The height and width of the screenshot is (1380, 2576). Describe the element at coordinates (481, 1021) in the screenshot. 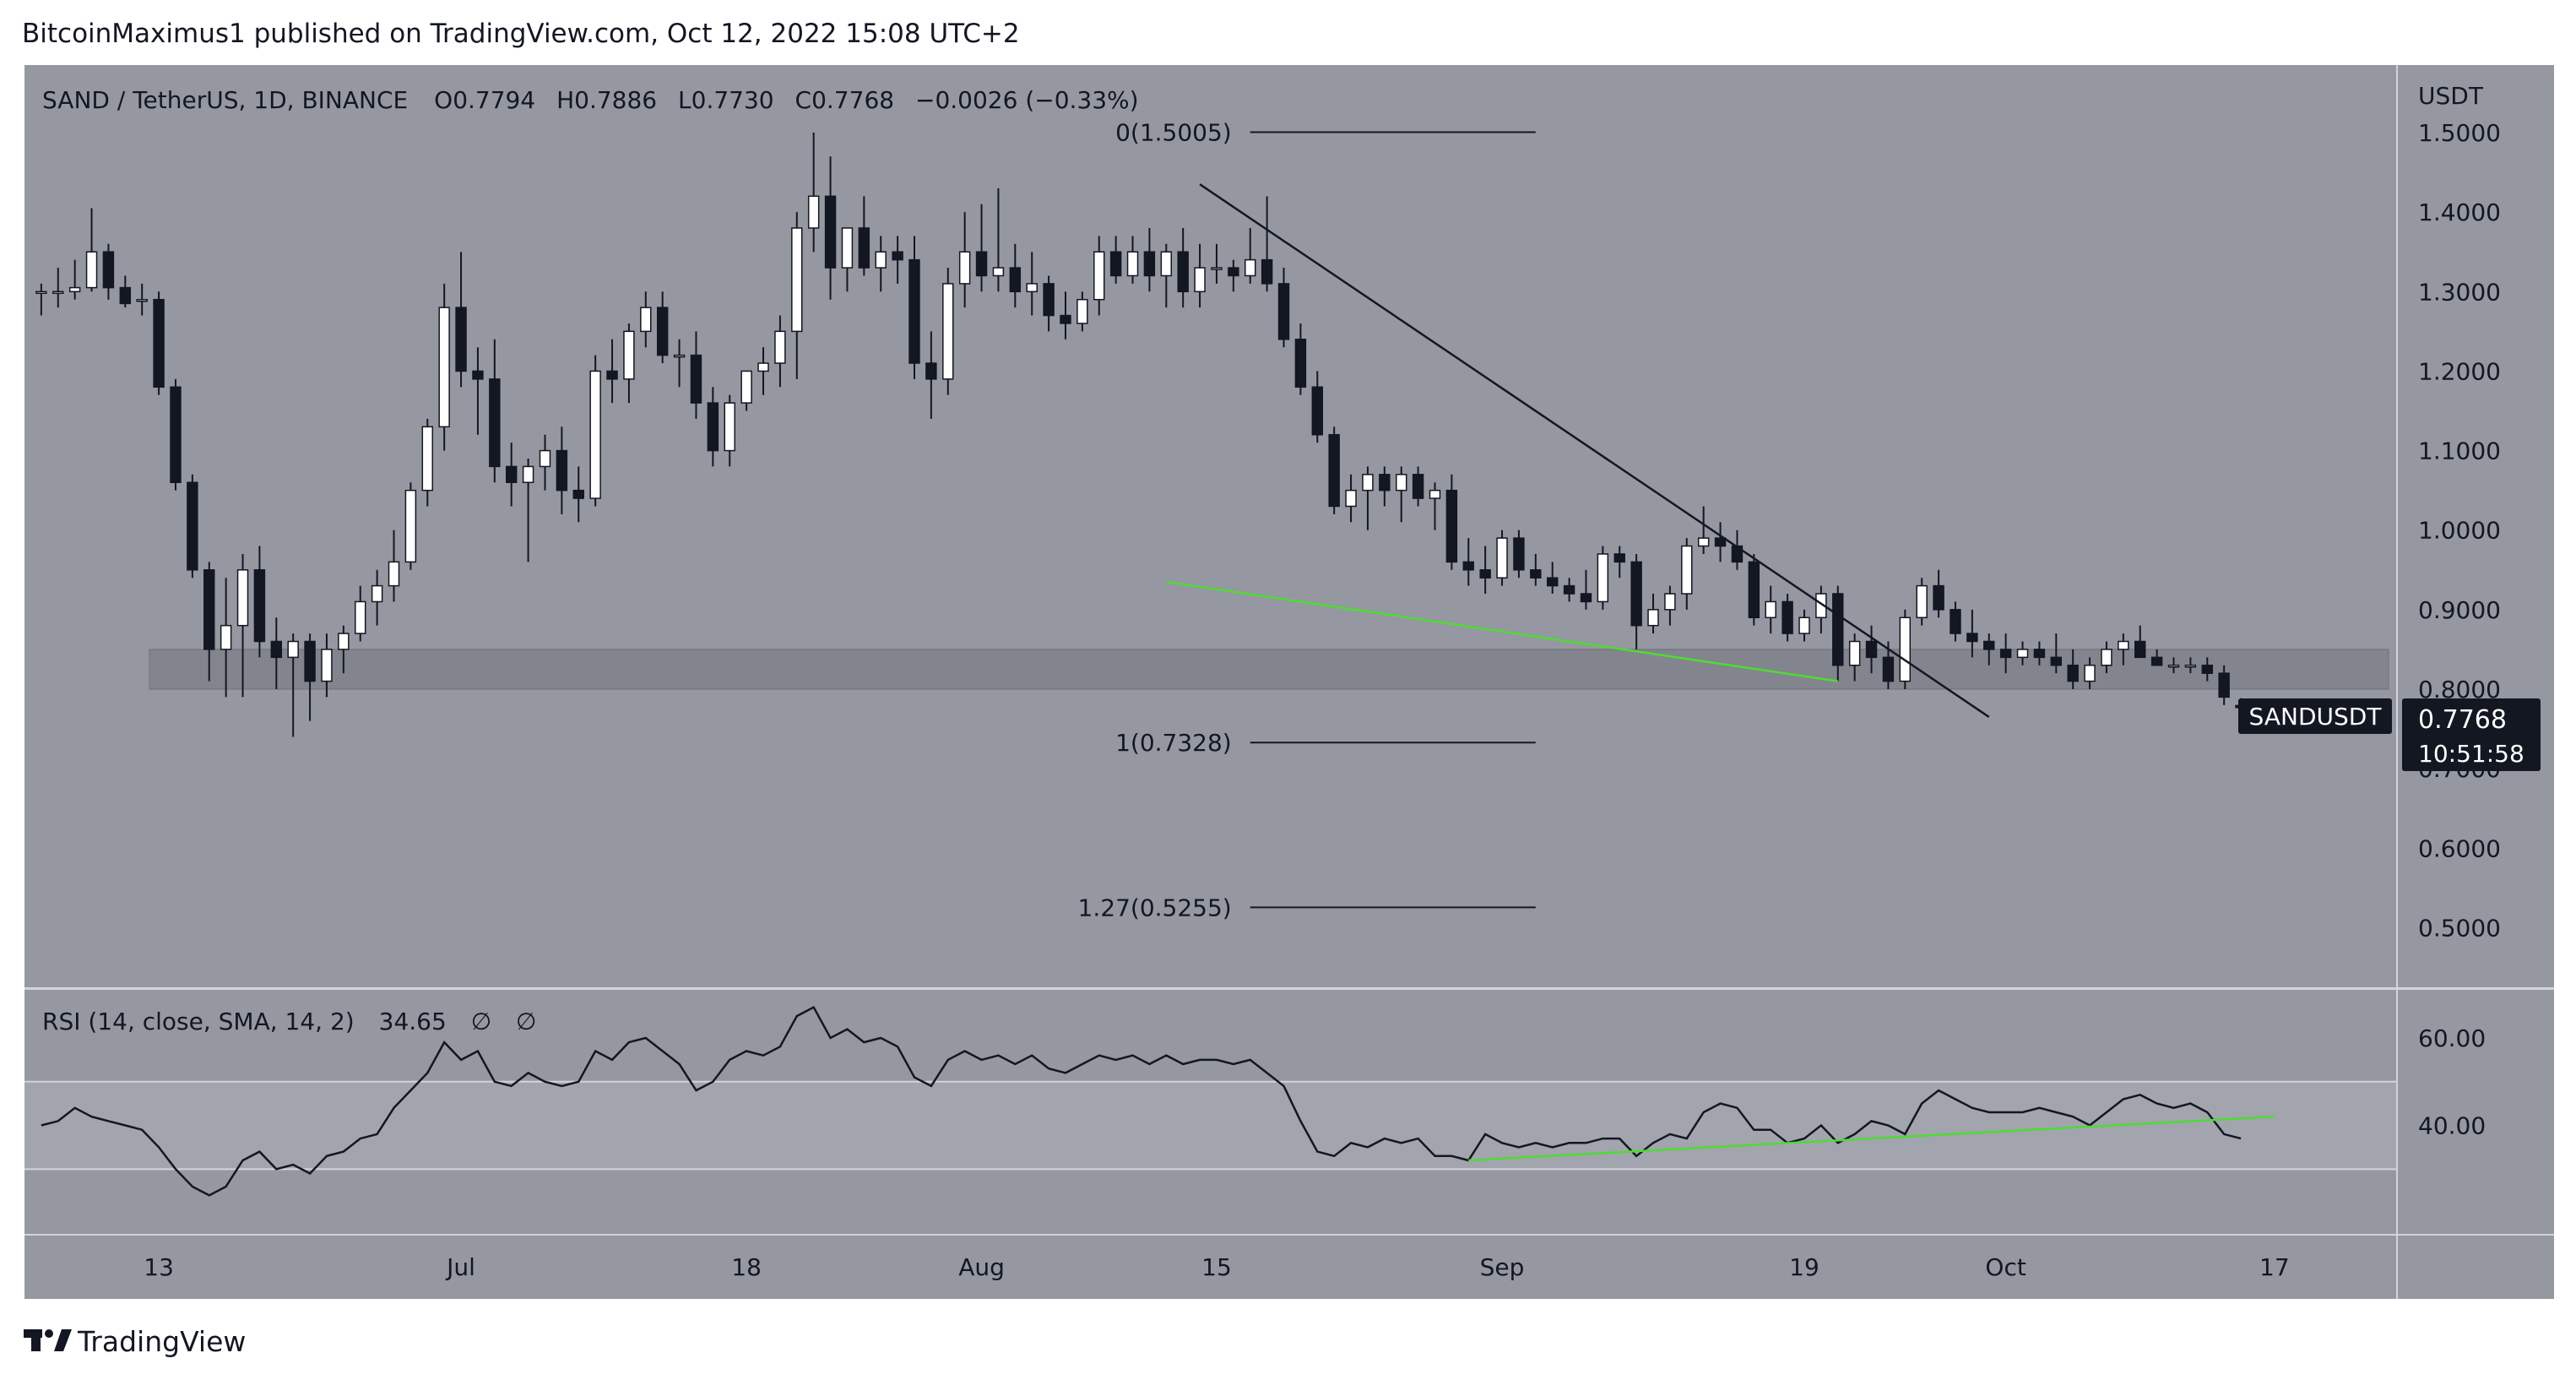

I see `rsi-extra-1: ∅` at that location.